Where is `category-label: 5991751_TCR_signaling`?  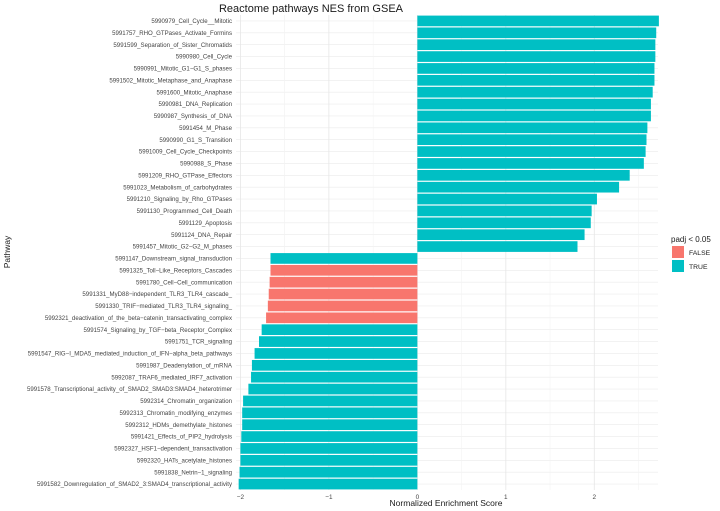 category-label: 5991751_TCR_signaling is located at coordinates (198, 342).